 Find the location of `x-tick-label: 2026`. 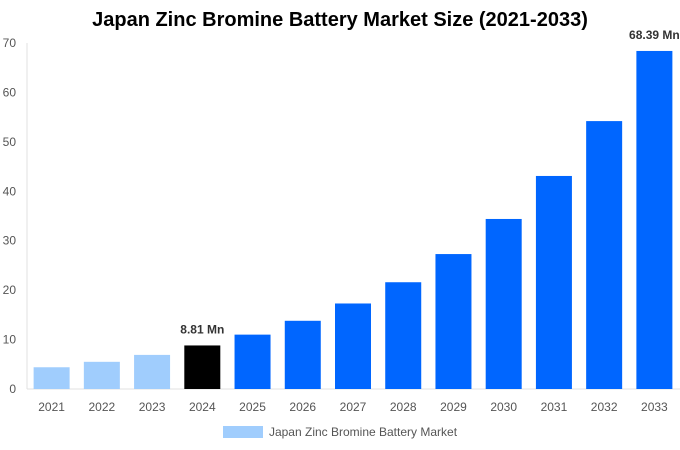

x-tick-label: 2026 is located at coordinates (302, 407).